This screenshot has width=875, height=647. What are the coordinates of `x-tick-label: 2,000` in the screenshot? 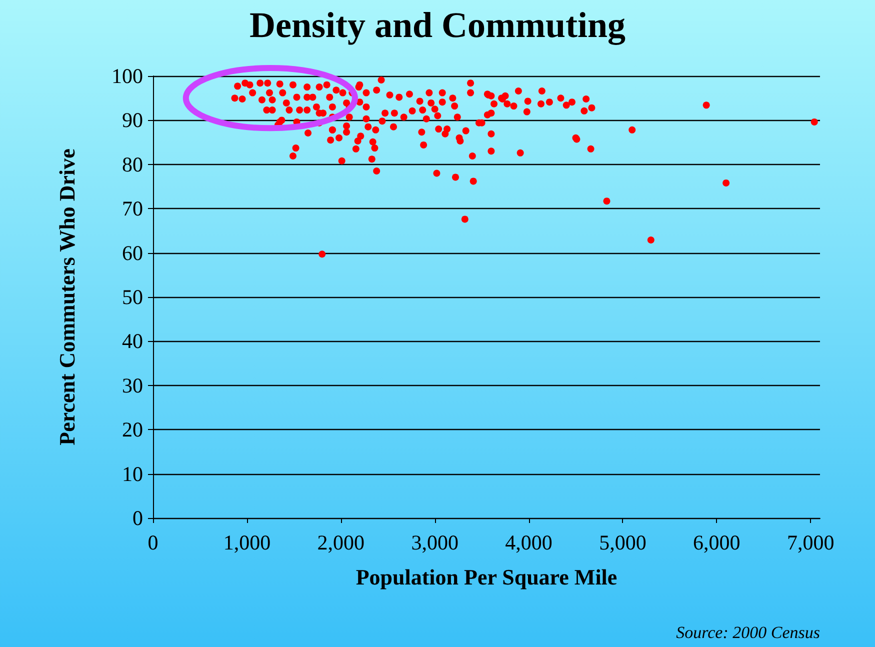 It's located at (341, 542).